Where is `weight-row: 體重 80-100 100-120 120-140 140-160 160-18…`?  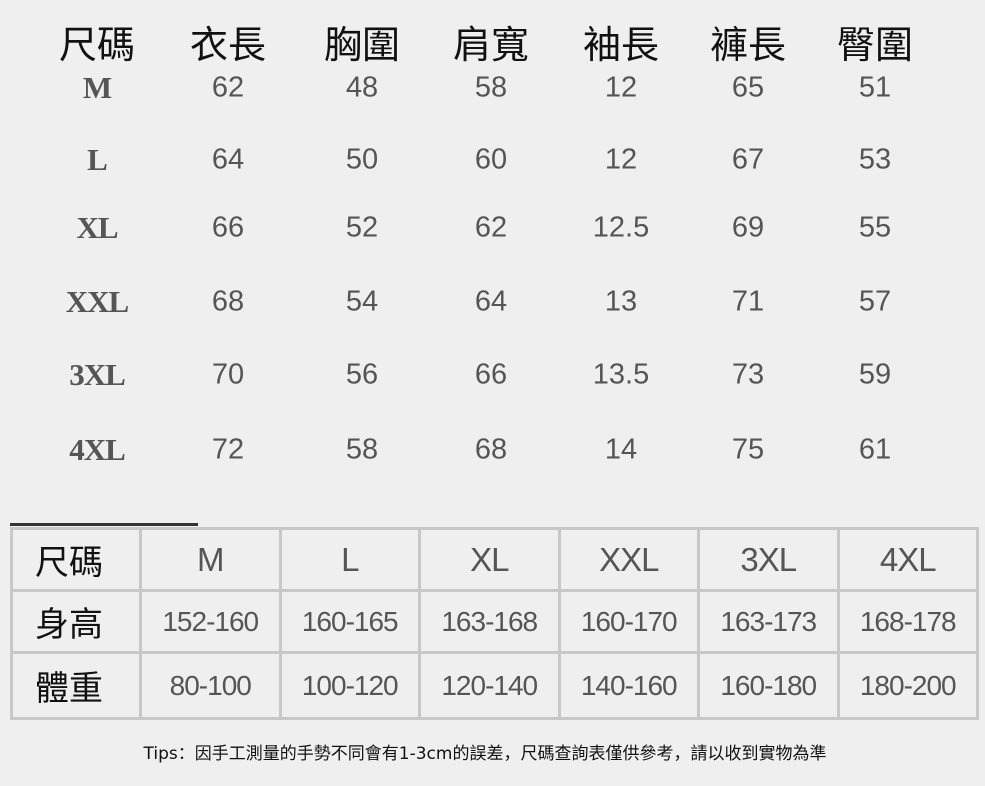 weight-row: 體重 80-100 100-120 120-140 140-160 160-18… is located at coordinates (494, 685).